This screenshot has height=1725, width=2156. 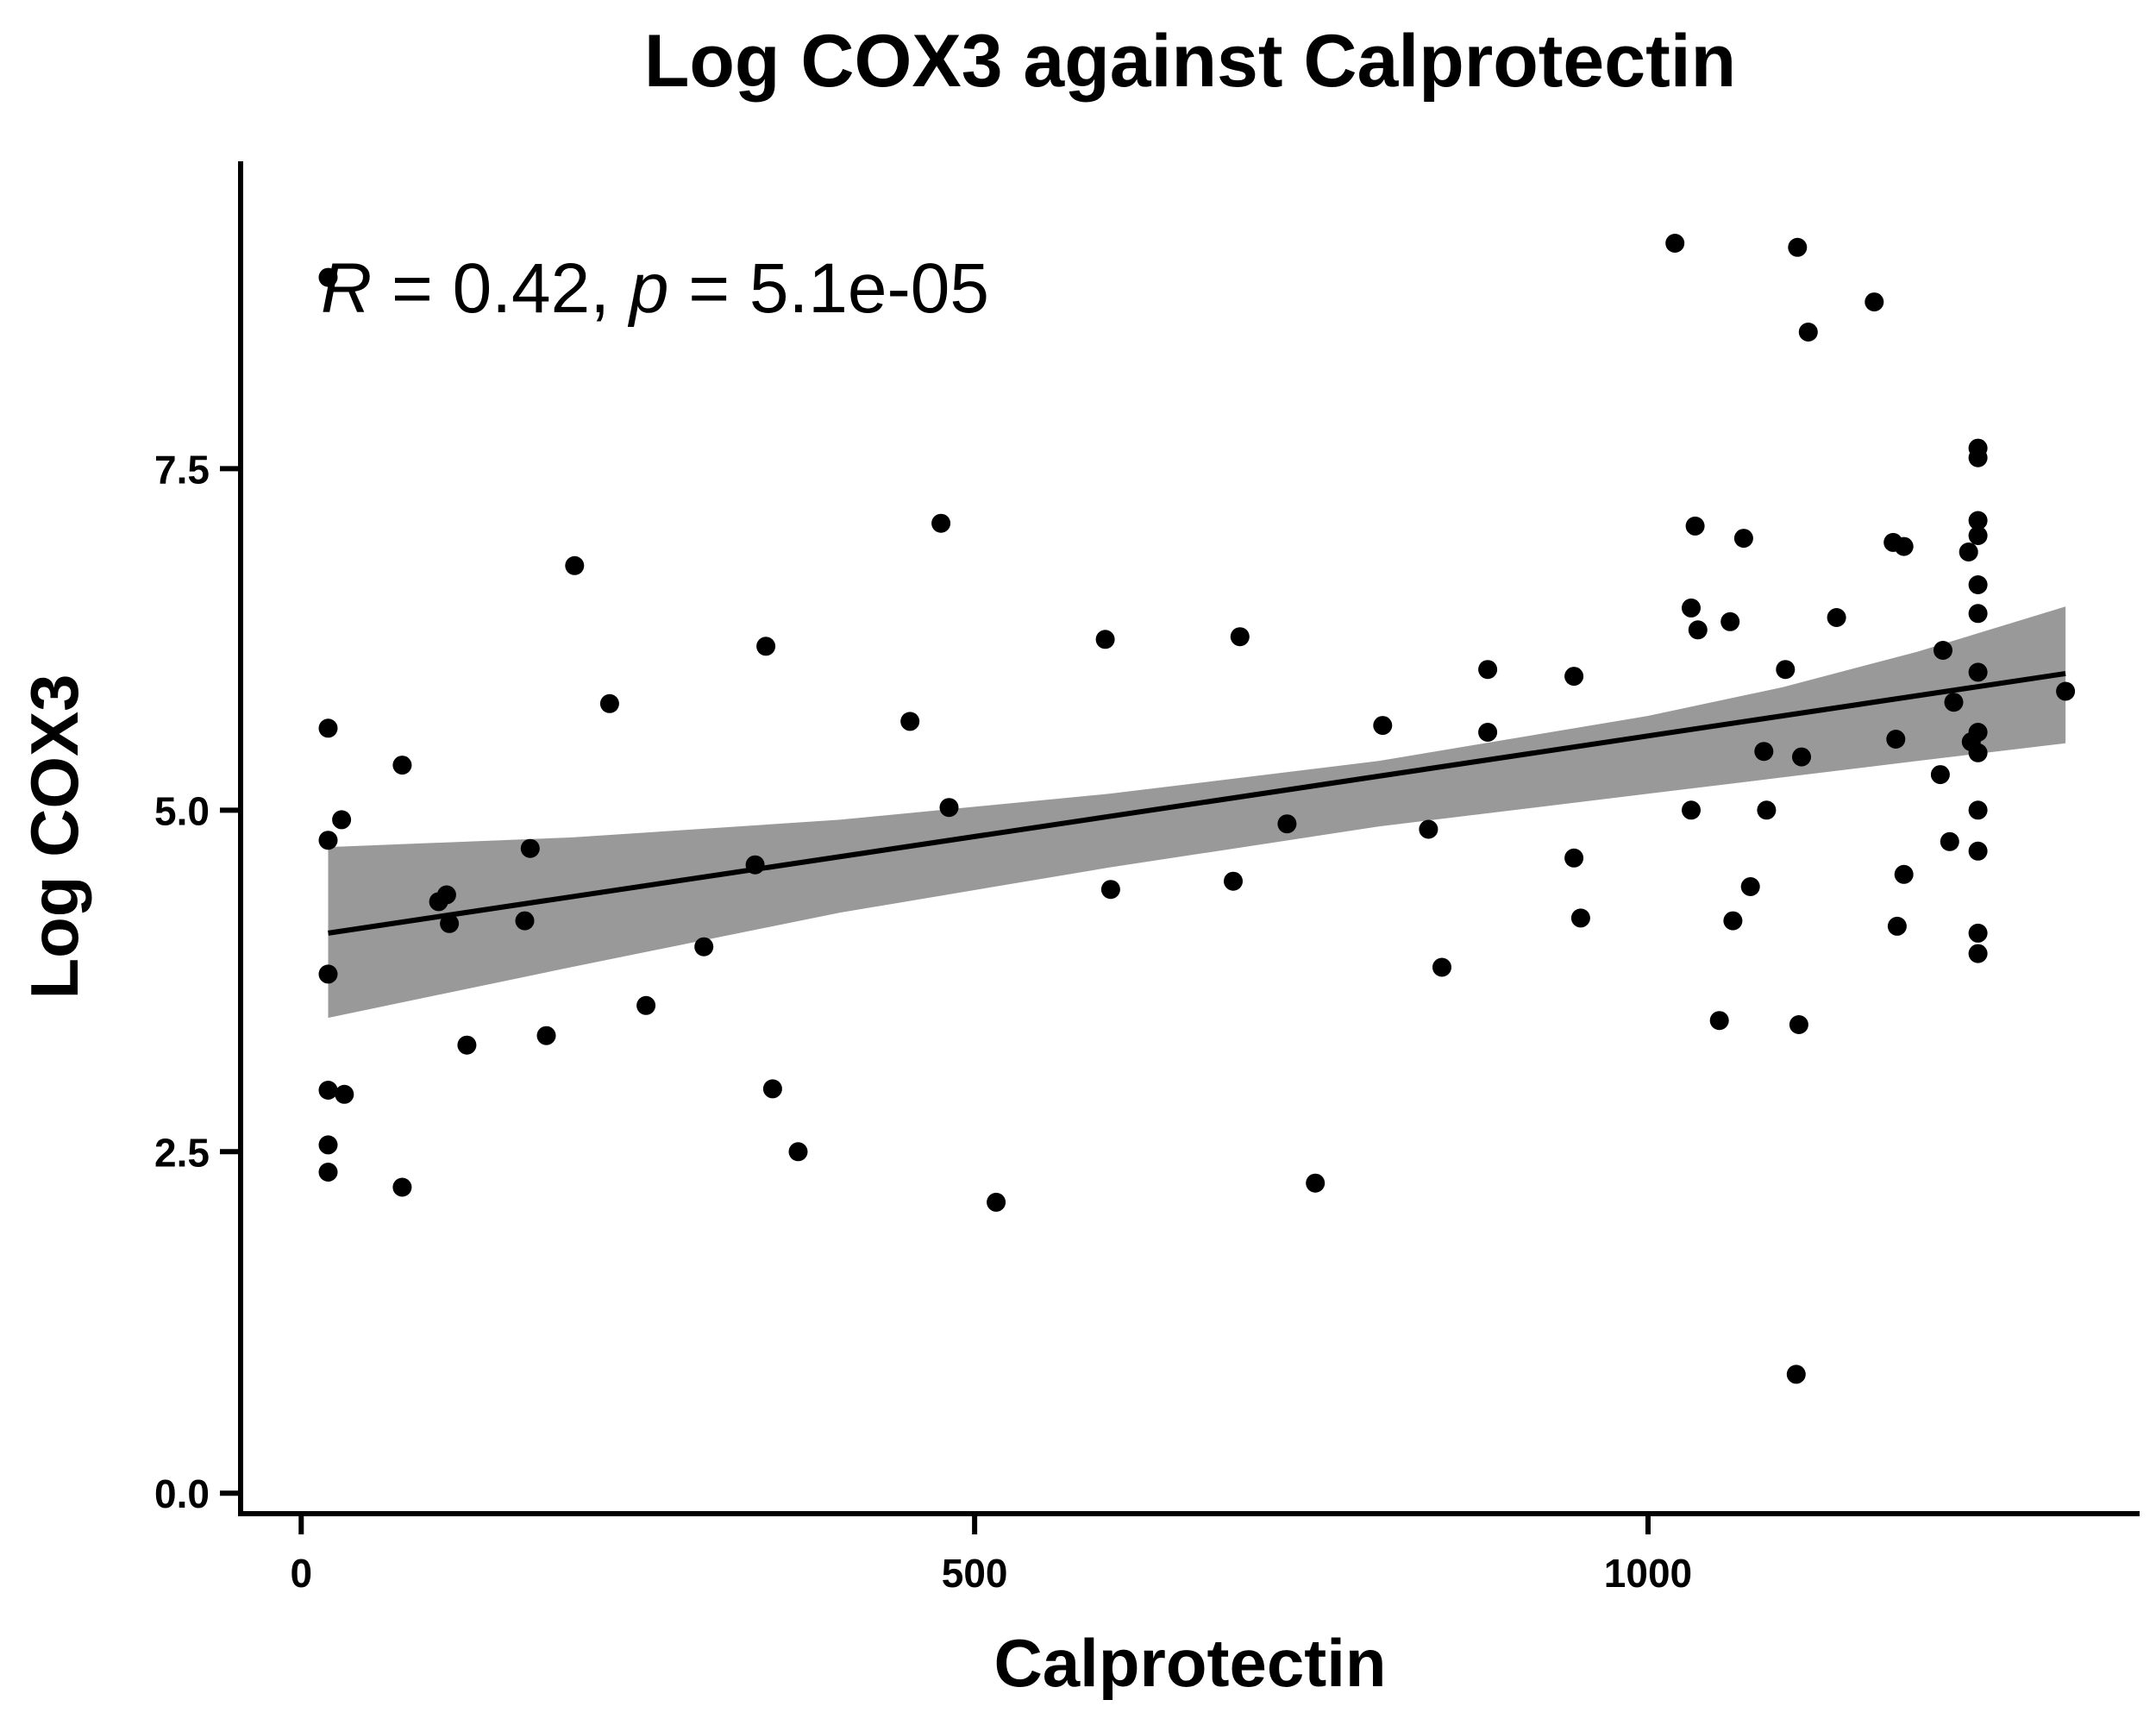 I want to click on y-tick-label: 5.0, so click(x=182, y=810).